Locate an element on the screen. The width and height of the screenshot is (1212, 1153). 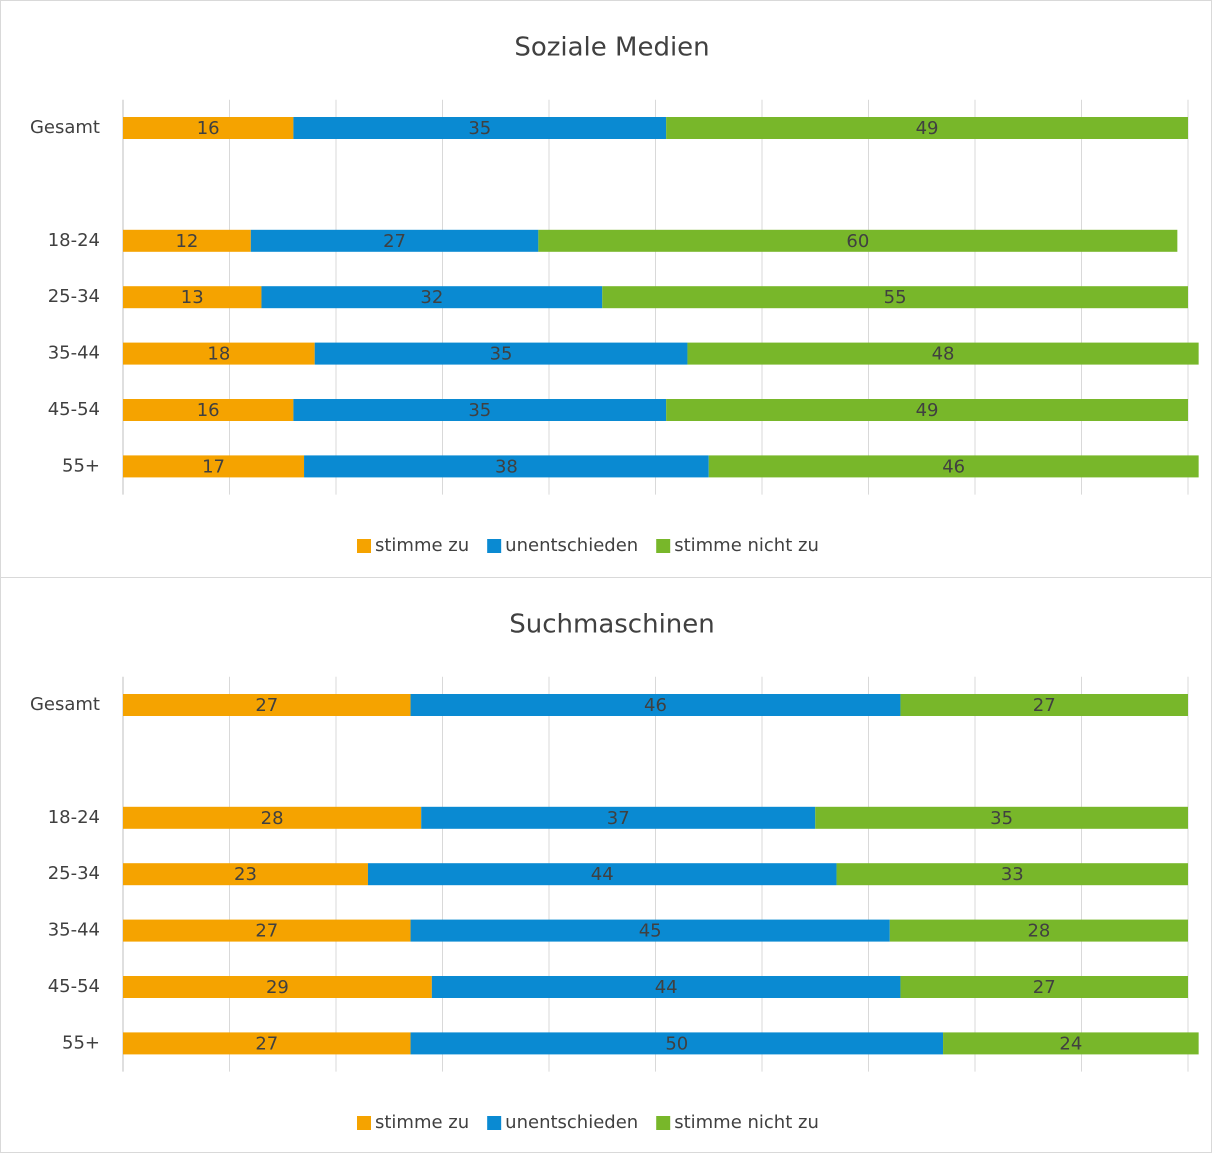
data-label: 12 is located at coordinates (186, 241).